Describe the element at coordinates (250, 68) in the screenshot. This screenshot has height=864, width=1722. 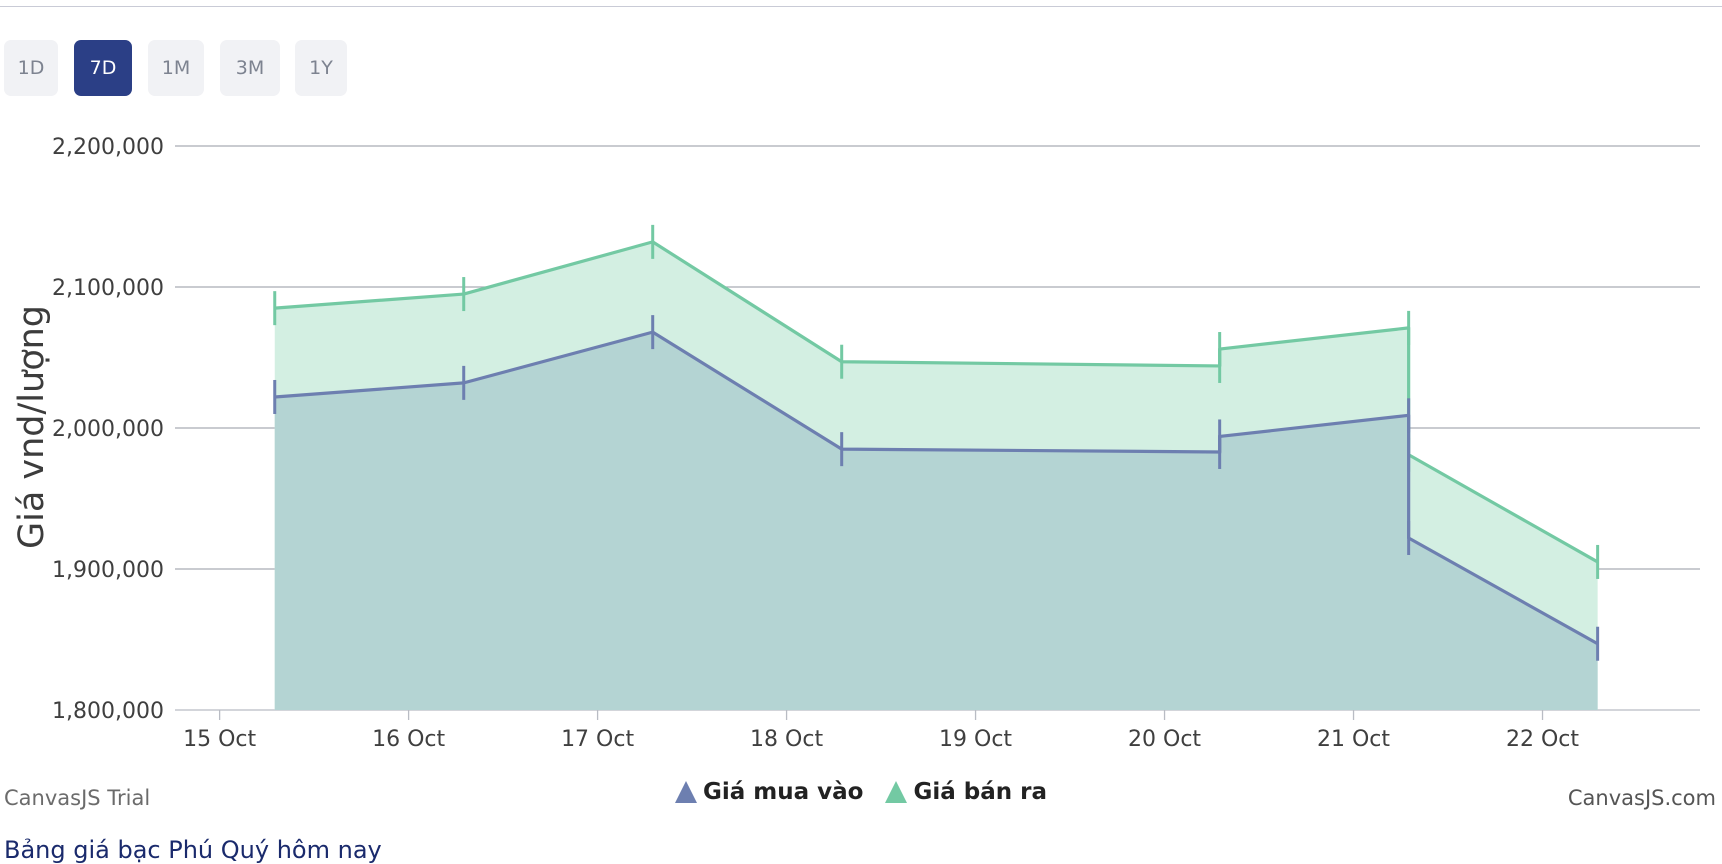
I see `range-button-3m: 3M` at that location.